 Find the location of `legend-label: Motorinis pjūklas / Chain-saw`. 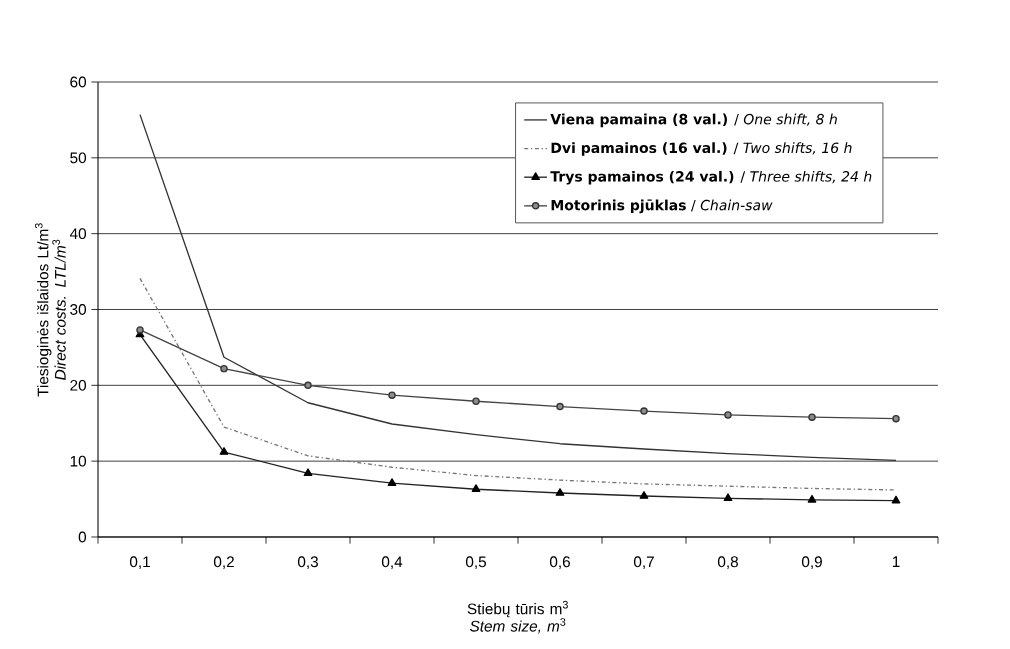

legend-label: Motorinis pjūklas / Chain-saw is located at coordinates (662, 206).